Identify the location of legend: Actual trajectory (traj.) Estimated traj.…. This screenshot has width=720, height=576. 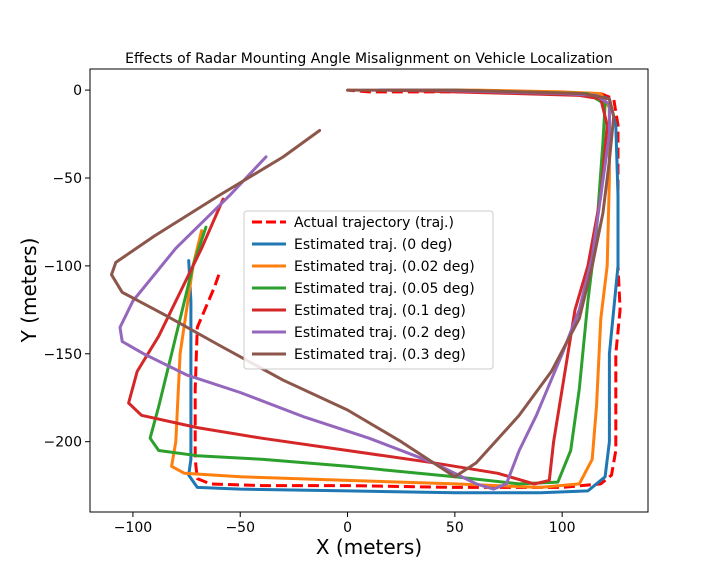
(368, 290).